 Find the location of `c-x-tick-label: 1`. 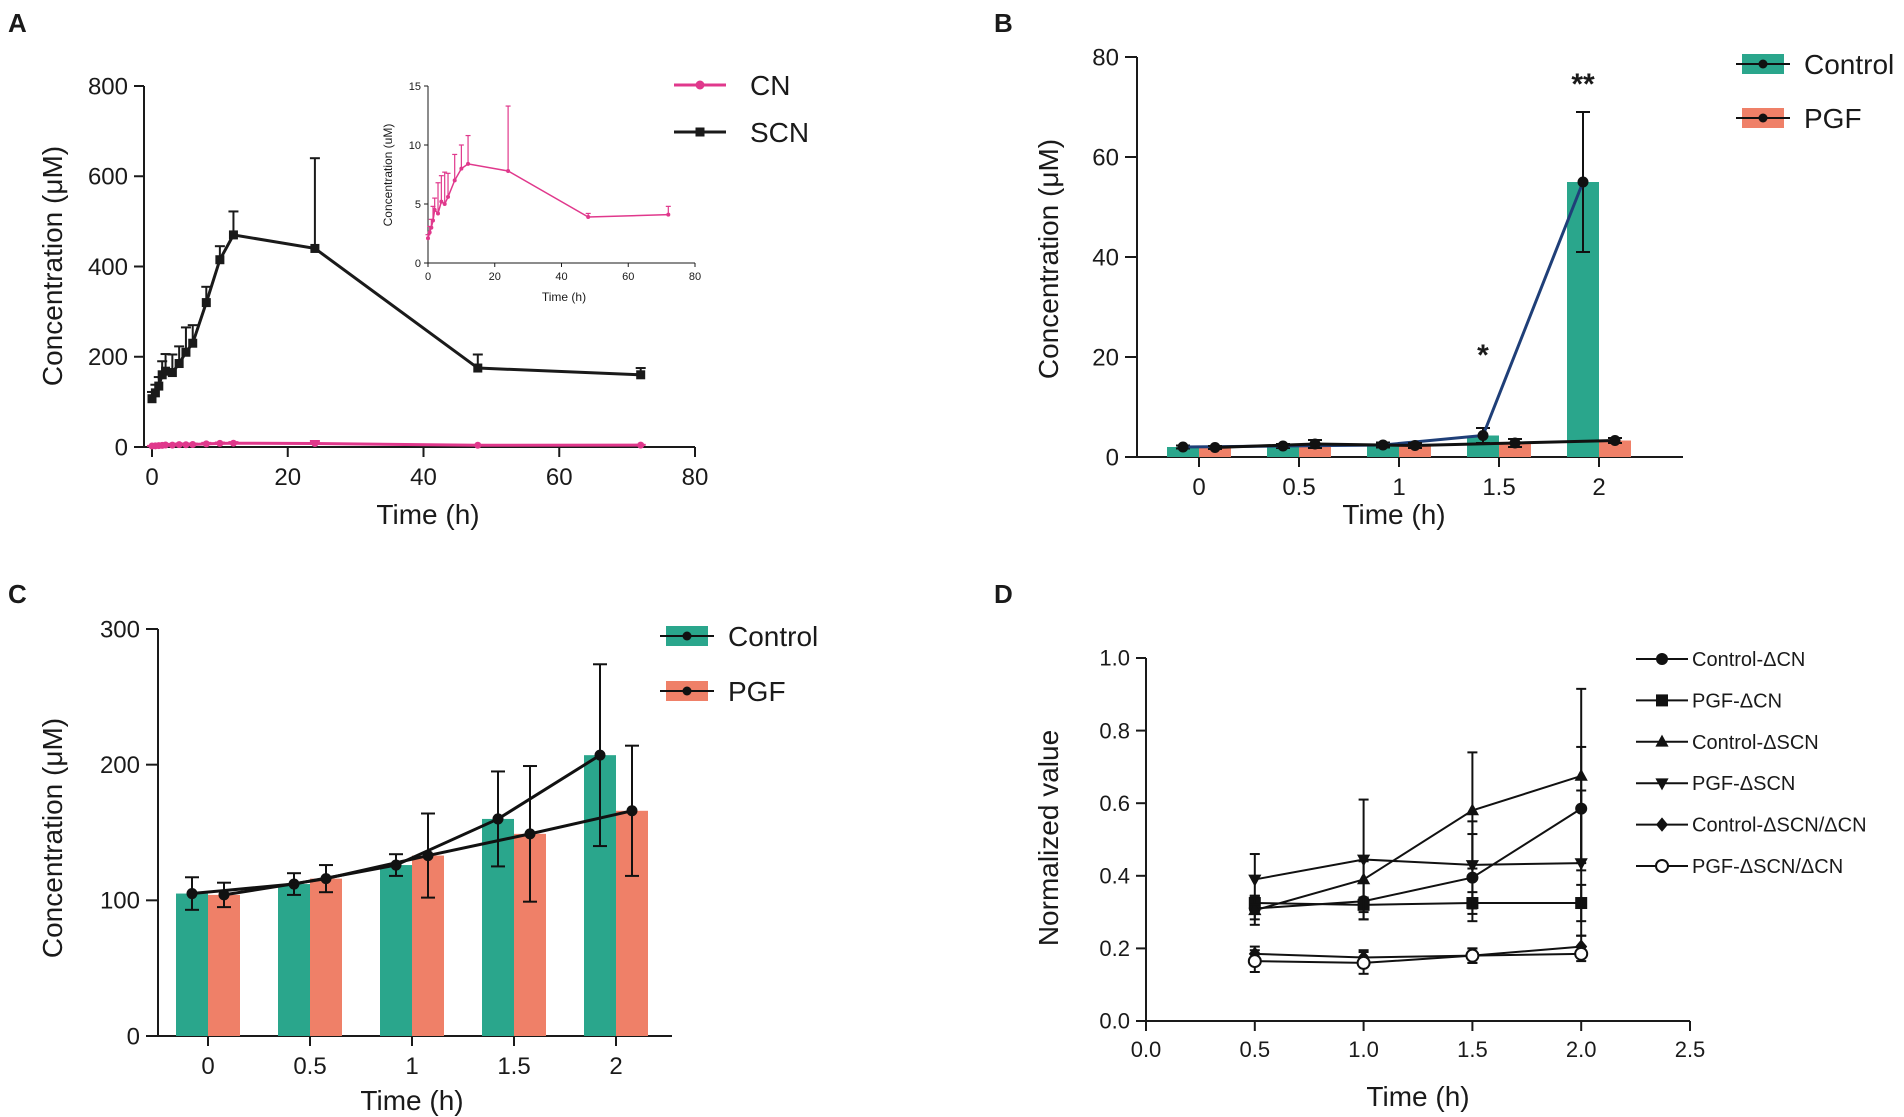

c-x-tick-label: 1 is located at coordinates (411, 1066).